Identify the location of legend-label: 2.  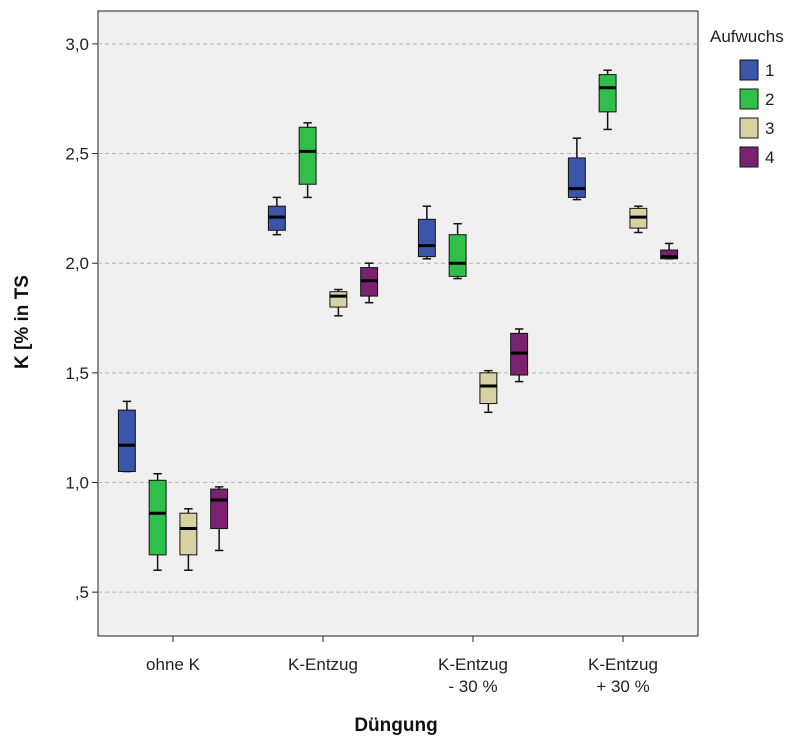
(769, 99).